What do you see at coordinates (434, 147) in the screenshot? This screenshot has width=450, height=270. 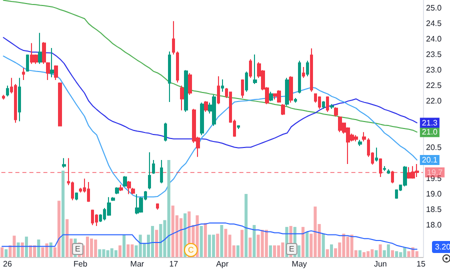 I see `y-tick-label: 20.5` at bounding box center [434, 147].